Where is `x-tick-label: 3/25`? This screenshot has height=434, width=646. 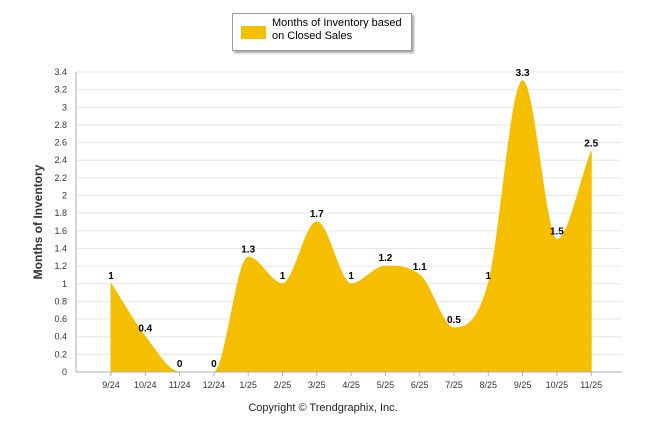 x-tick-label: 3/25 is located at coordinates (317, 385).